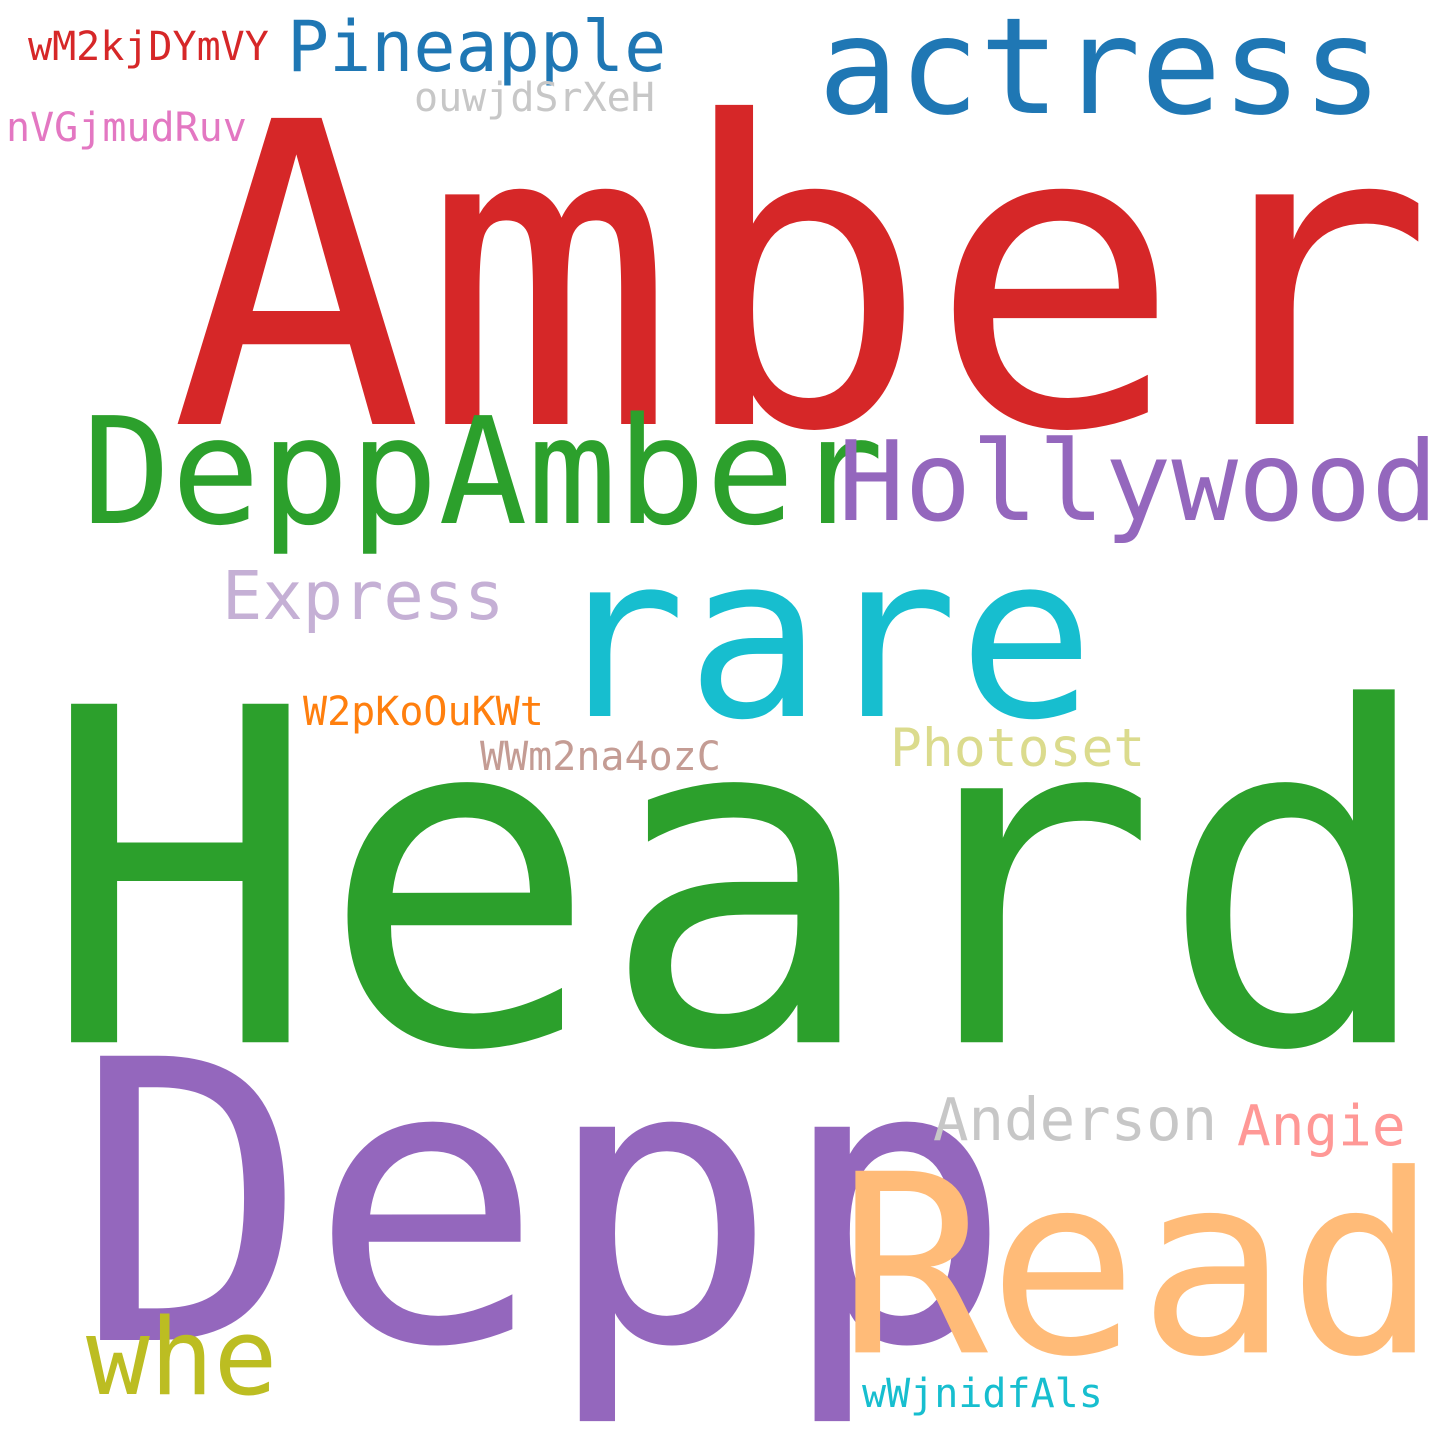  Describe the element at coordinates (483, 472) in the screenshot. I see `word-deppamber: DeppAmber` at that location.